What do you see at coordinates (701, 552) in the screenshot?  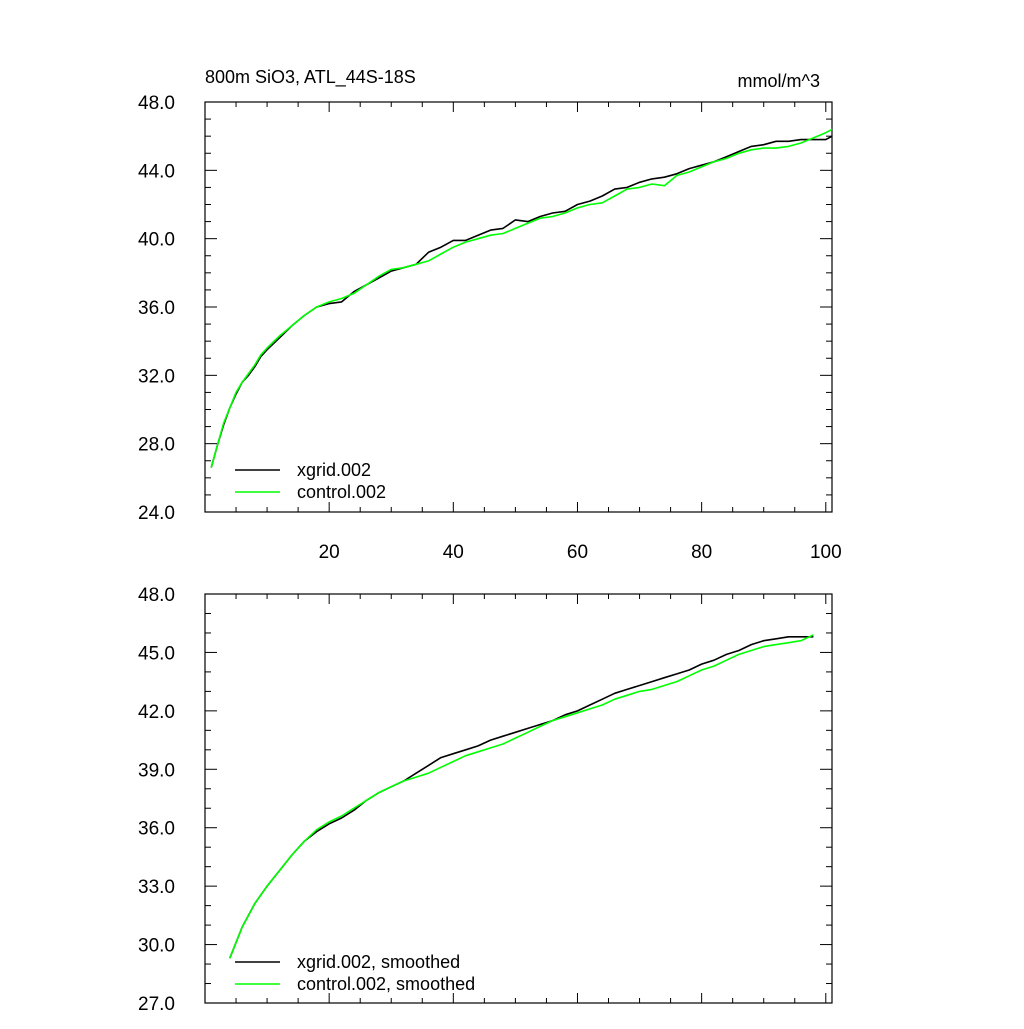 I see `x-tick-label: 80` at bounding box center [701, 552].